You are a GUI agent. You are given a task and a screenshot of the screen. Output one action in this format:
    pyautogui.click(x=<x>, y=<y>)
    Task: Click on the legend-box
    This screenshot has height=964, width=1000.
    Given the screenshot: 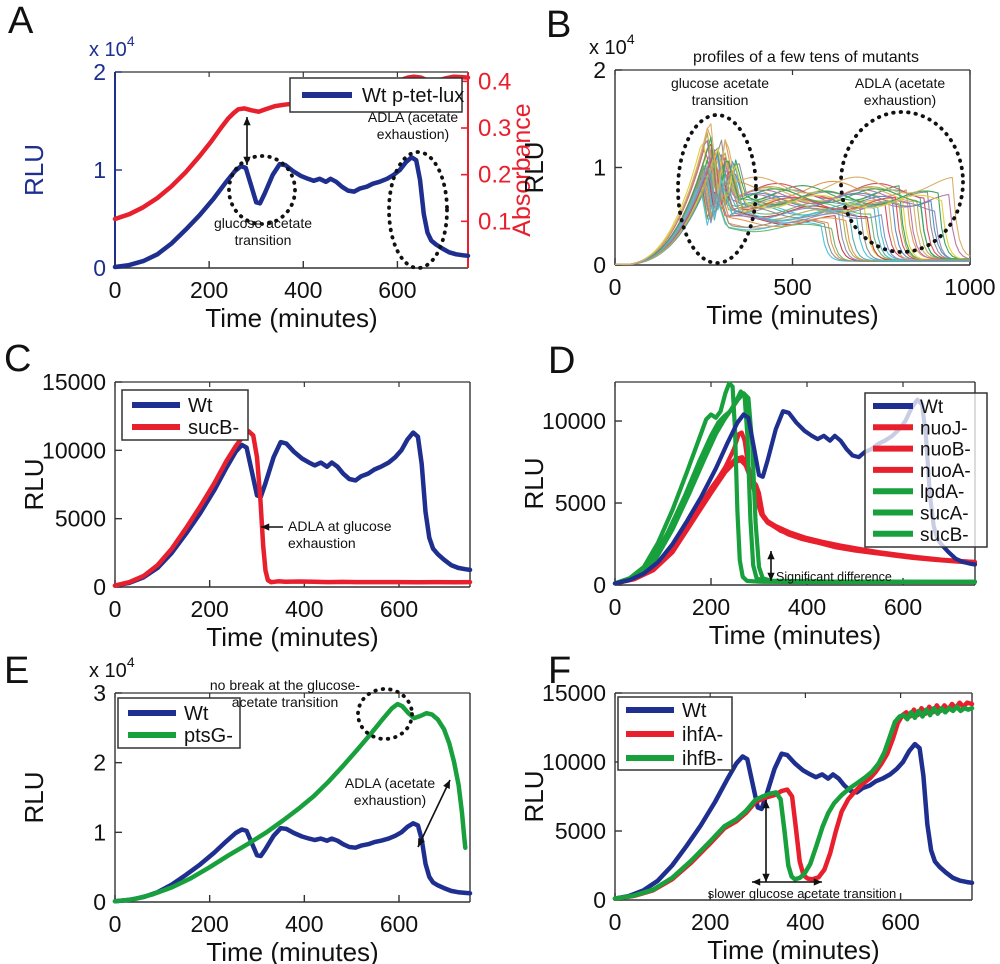 What is the action you would take?
    pyautogui.click(x=179, y=723)
    